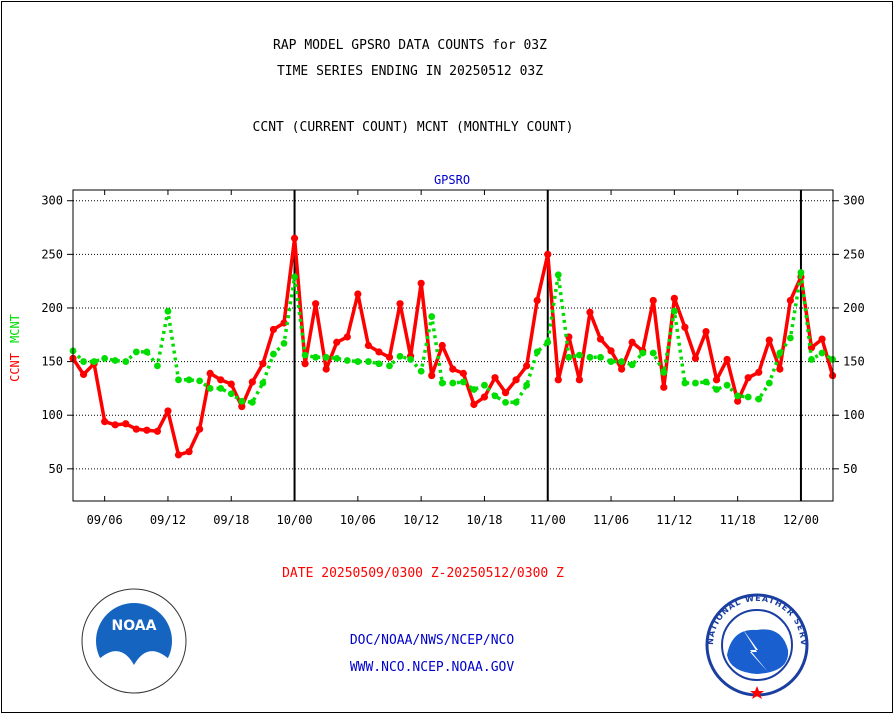 Image resolution: width=896 pixels, height=716 pixels. What do you see at coordinates (56, 469) in the screenshot?
I see `y-tick-label-left: 50` at bounding box center [56, 469].